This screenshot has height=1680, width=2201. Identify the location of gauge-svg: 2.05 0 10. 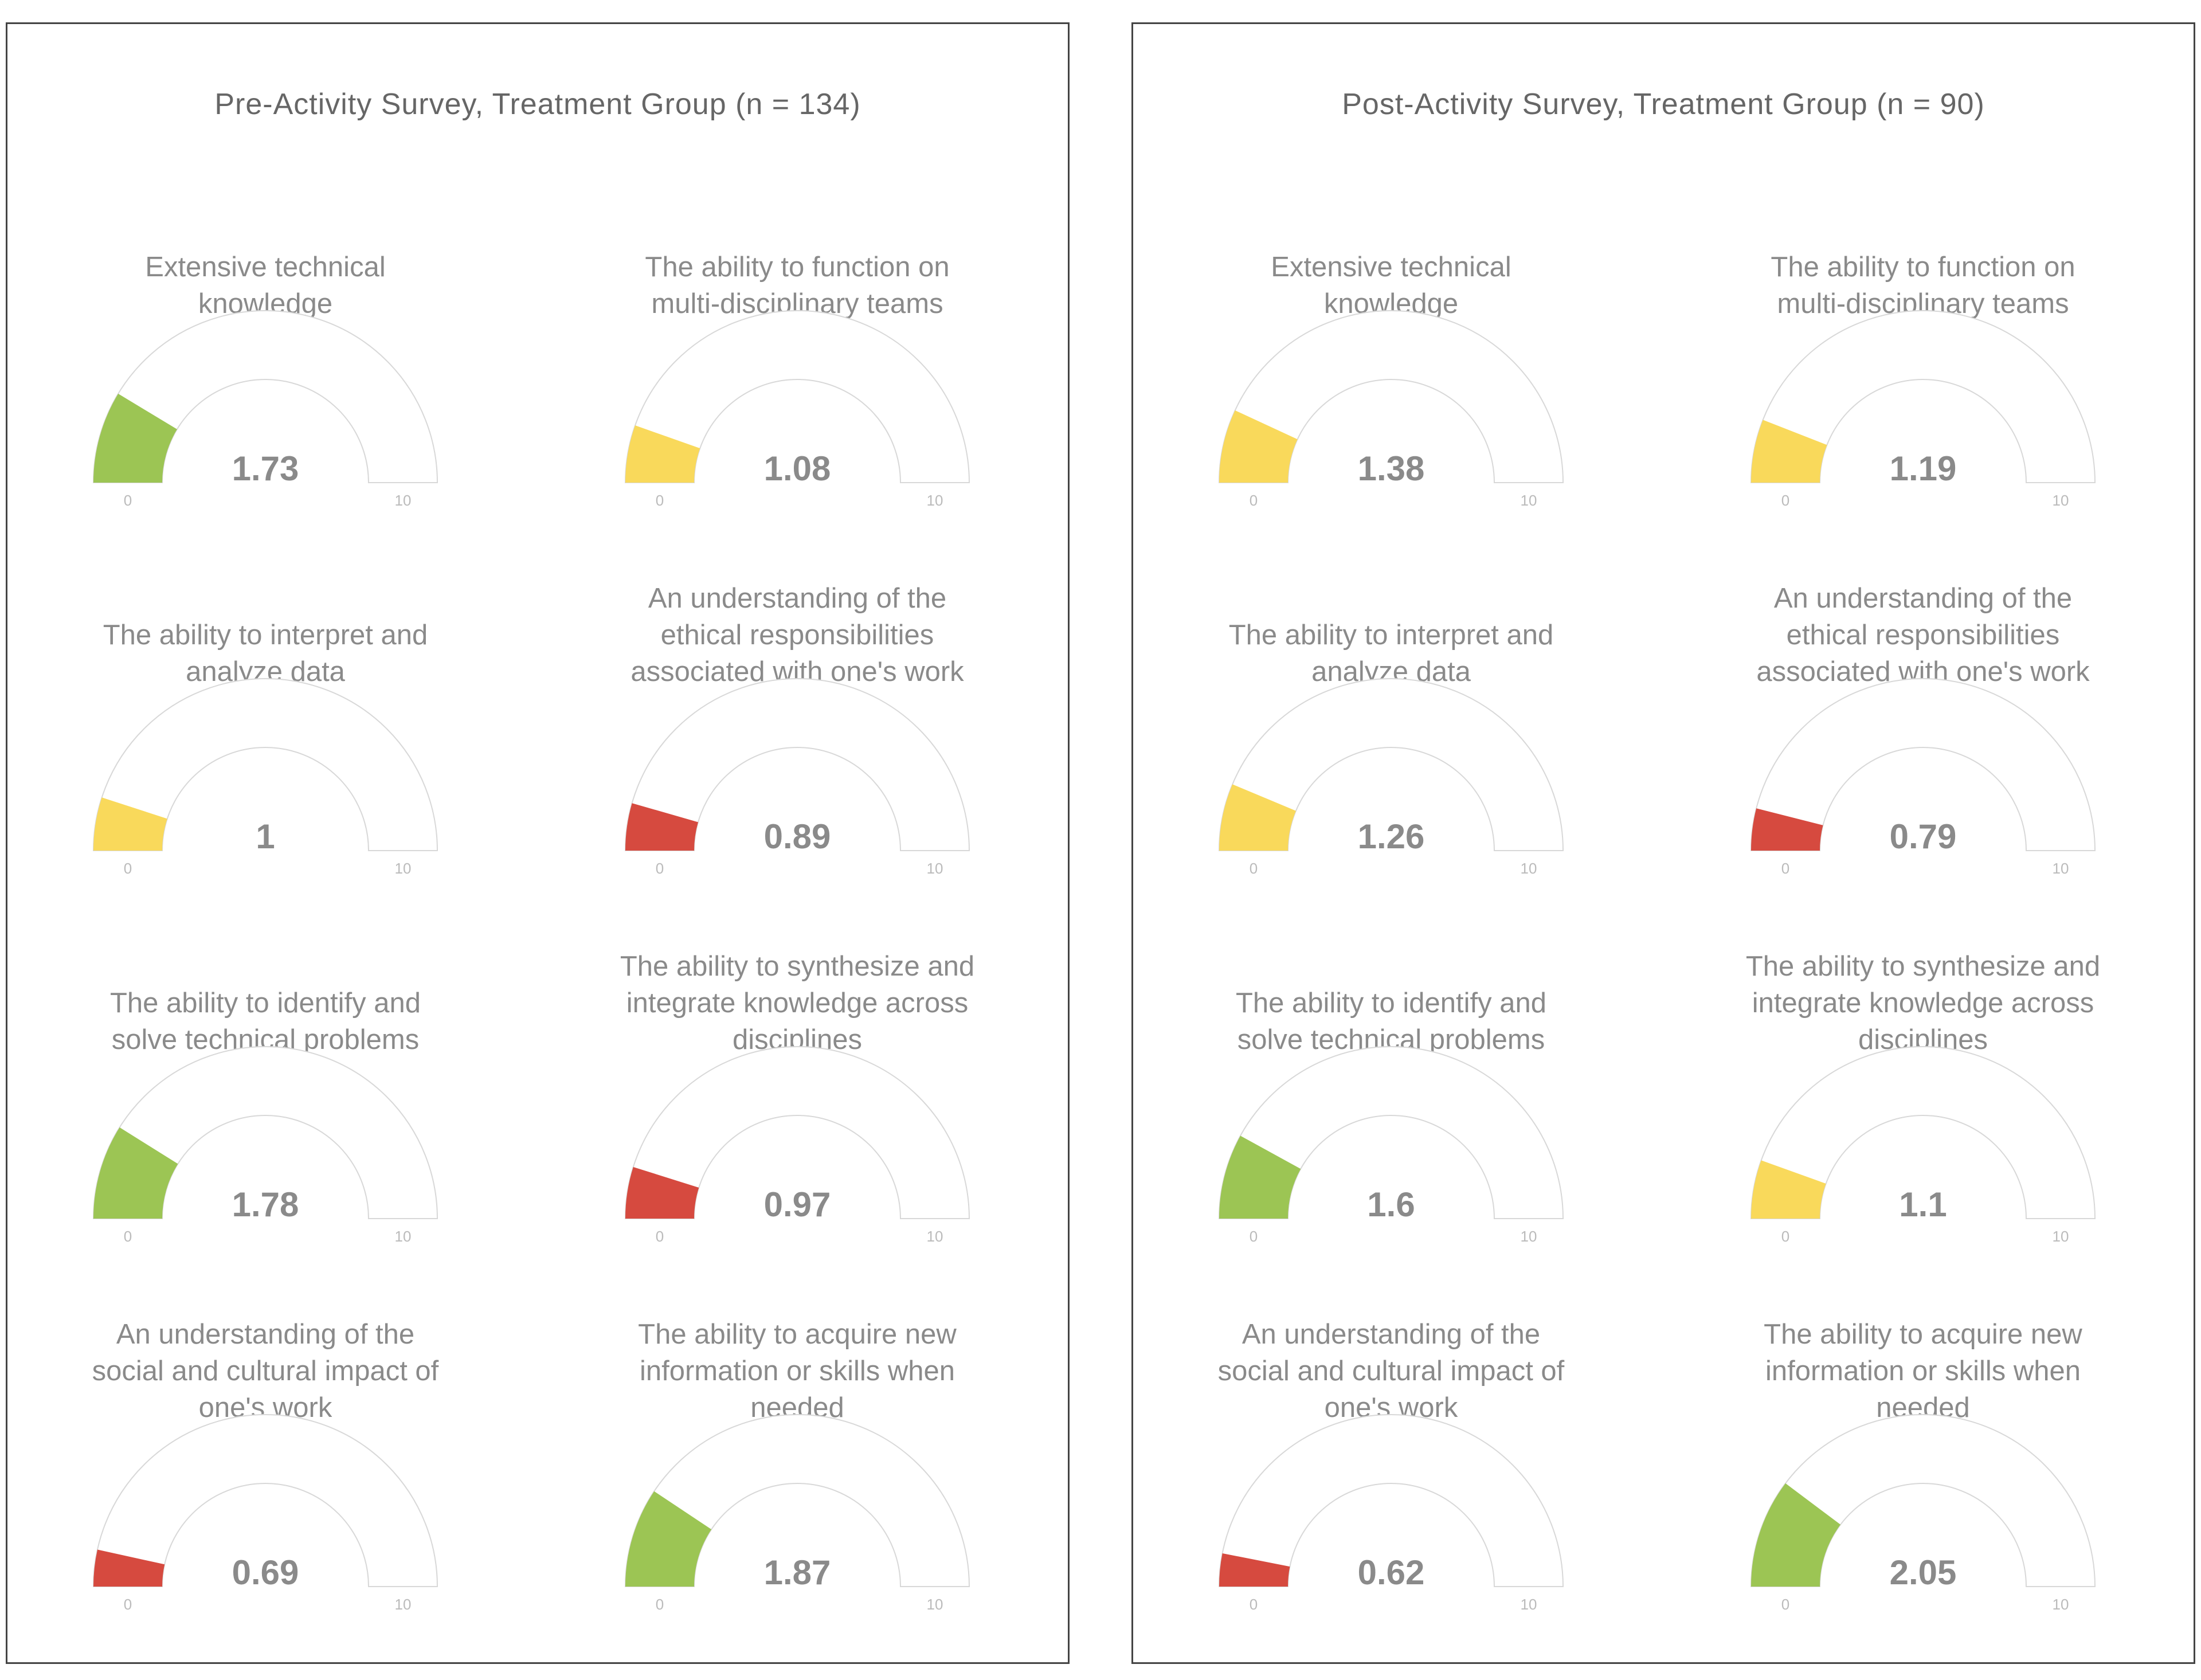
(1923, 1514).